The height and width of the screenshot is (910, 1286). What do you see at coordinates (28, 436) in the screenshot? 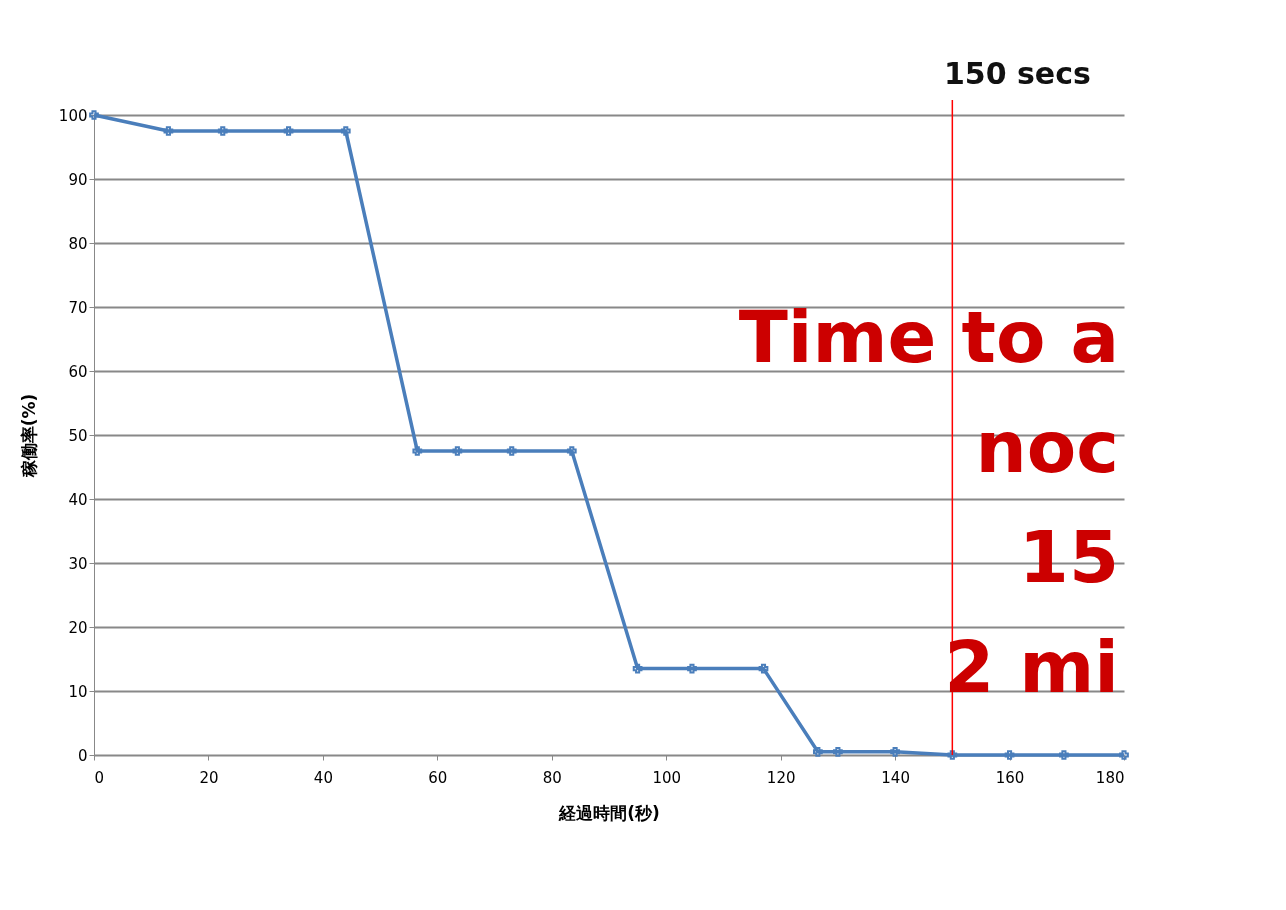
I see `y-axis-title: 稼働率(%)` at bounding box center [28, 436].